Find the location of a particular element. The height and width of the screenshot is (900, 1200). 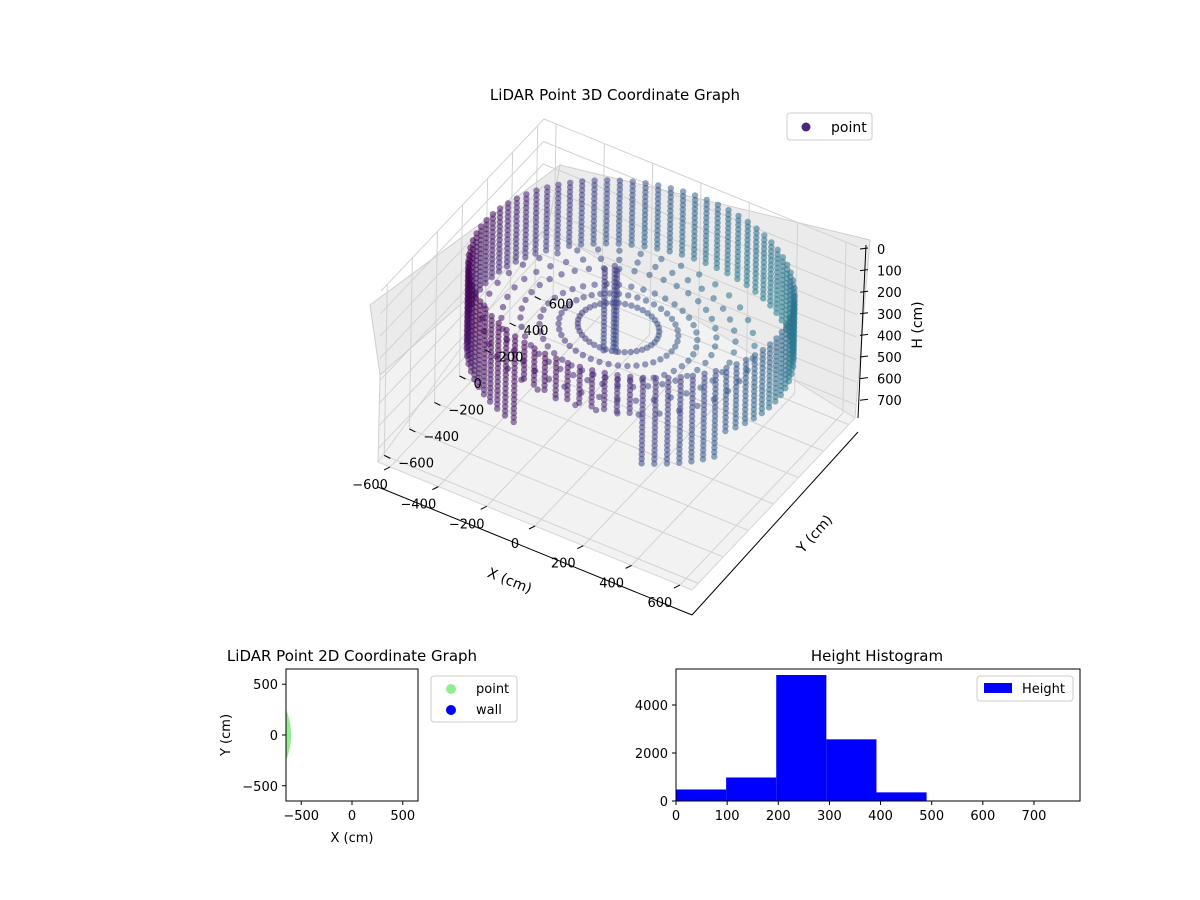

plot-3d-x-axis-line is located at coordinates (535, 551).